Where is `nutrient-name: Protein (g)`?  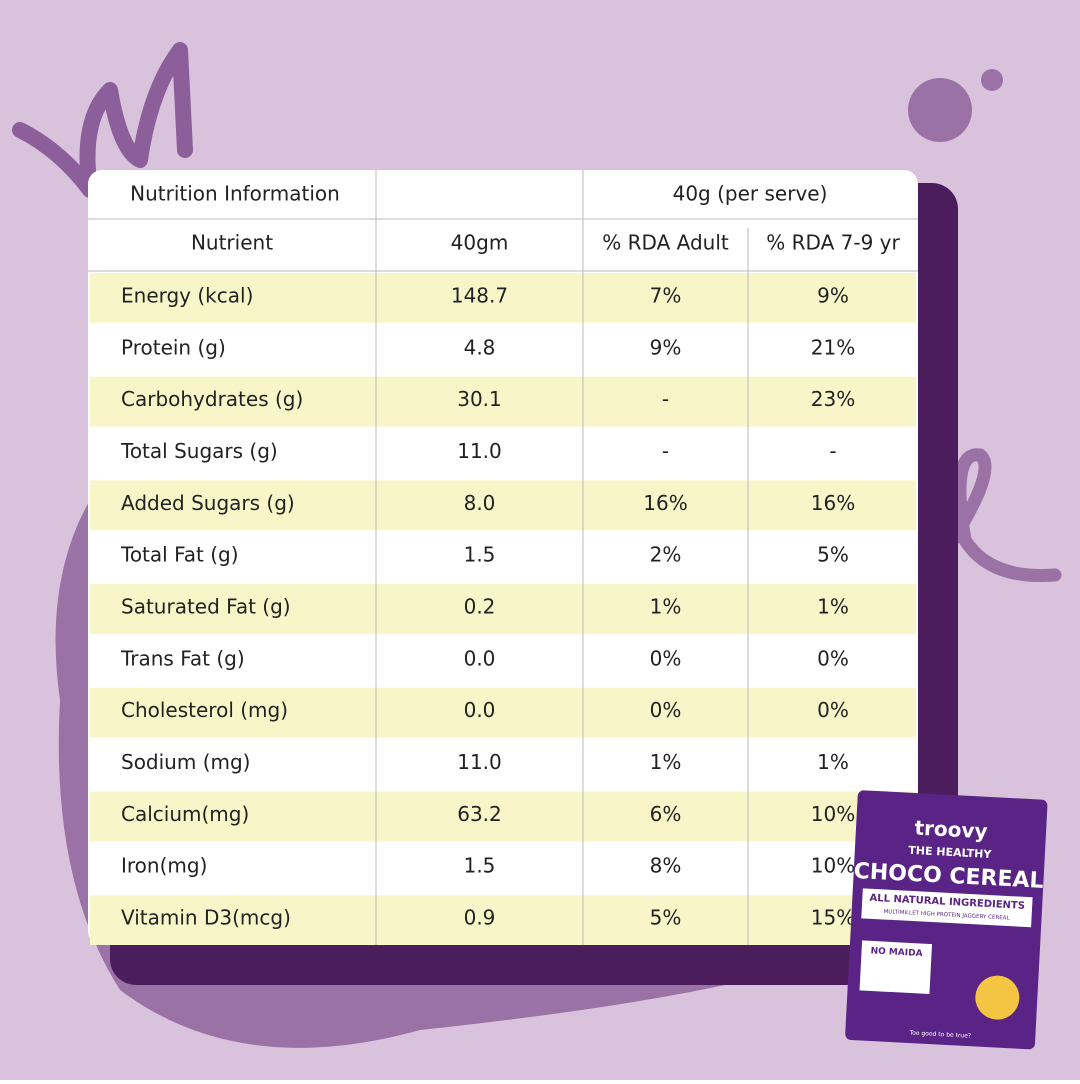
nutrient-name: Protein (g) is located at coordinates (173, 347).